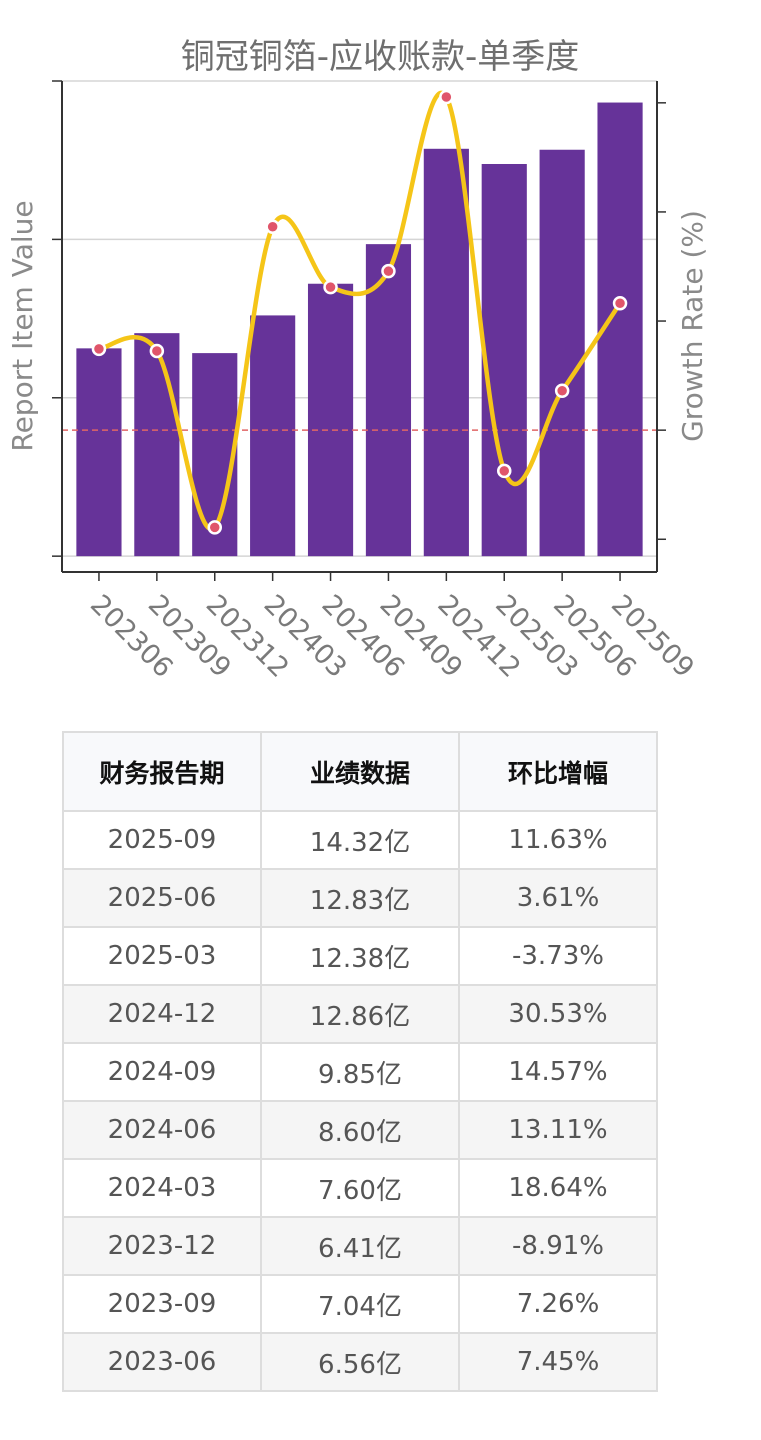  What do you see at coordinates (162, 1246) in the screenshot?
I see `cell-period: 2023-12` at bounding box center [162, 1246].